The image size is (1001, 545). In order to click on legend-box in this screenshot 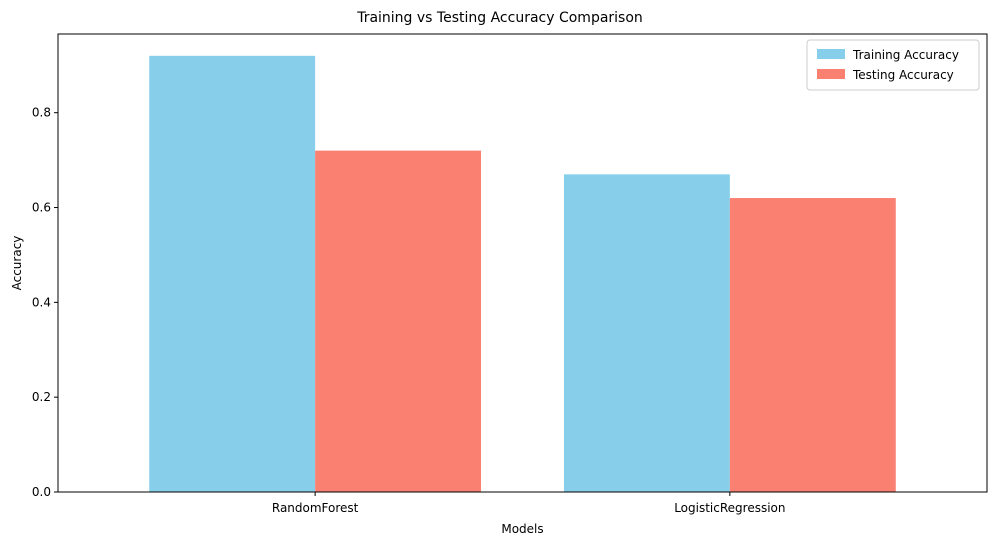, I will do `click(893, 65)`.